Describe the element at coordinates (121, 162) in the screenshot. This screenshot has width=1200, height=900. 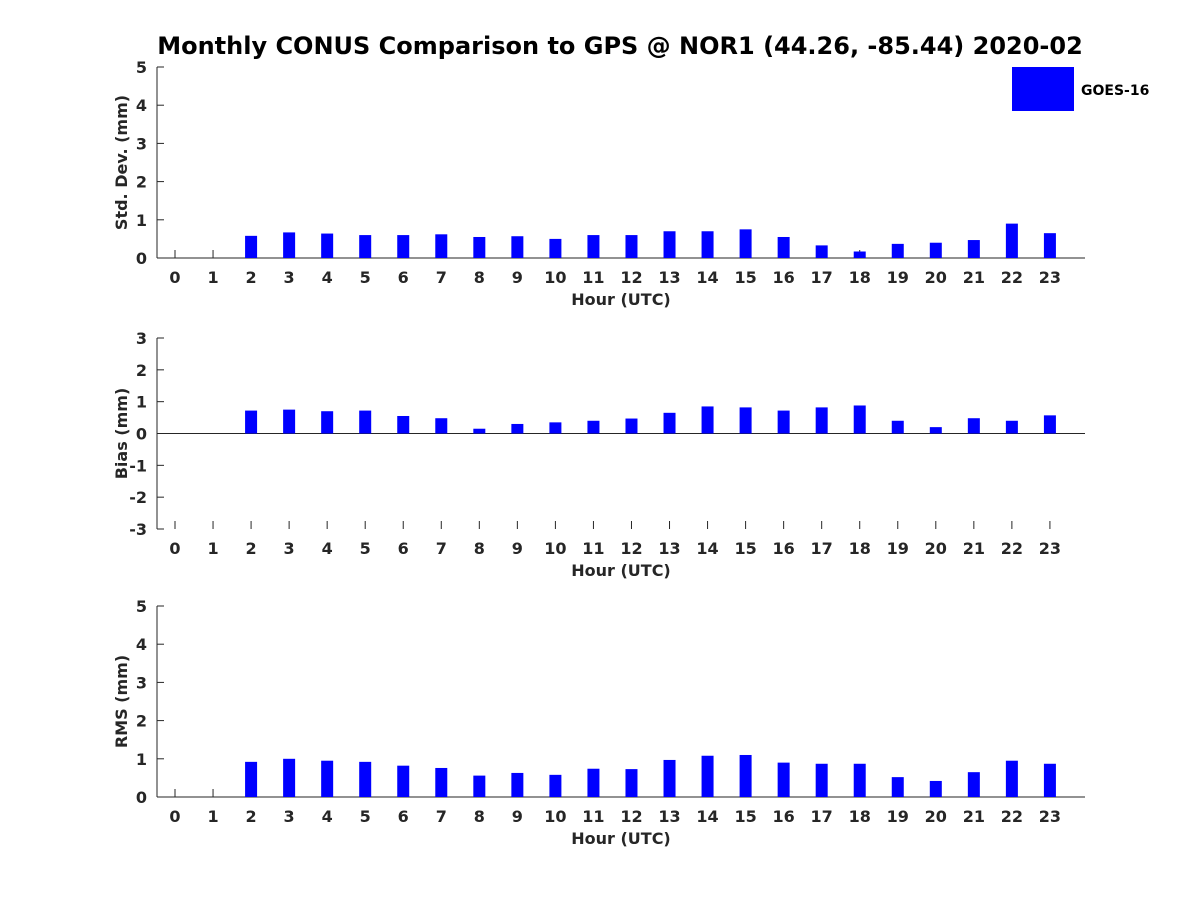
I see `std-dev-y-label: Std. Dev. (mm)` at that location.